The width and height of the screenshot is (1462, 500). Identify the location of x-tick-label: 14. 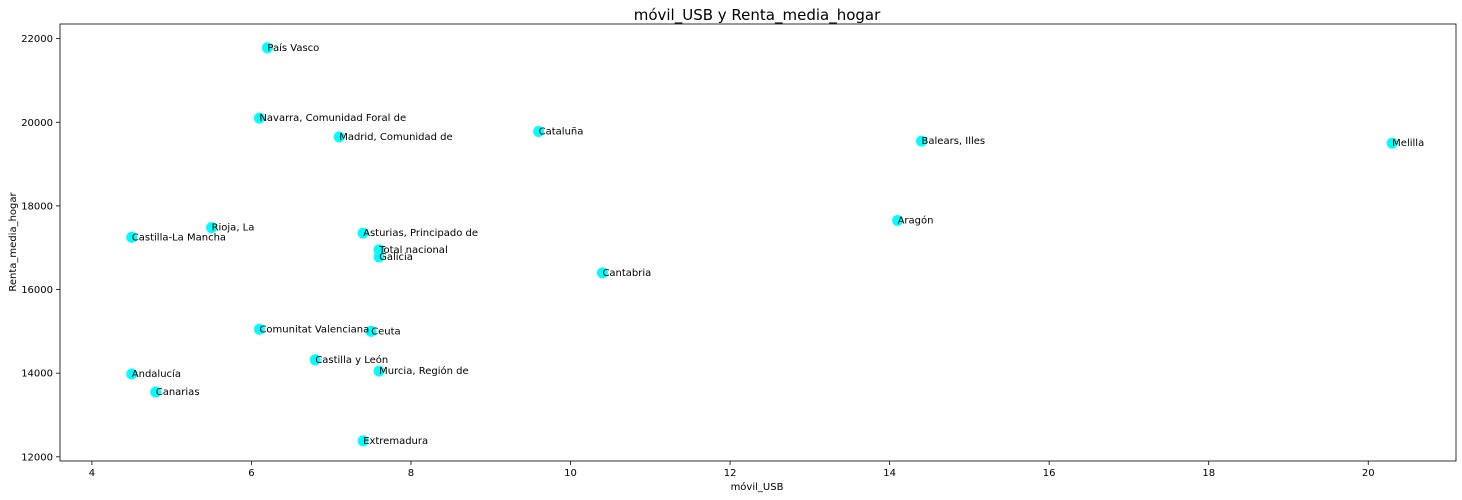
(889, 473).